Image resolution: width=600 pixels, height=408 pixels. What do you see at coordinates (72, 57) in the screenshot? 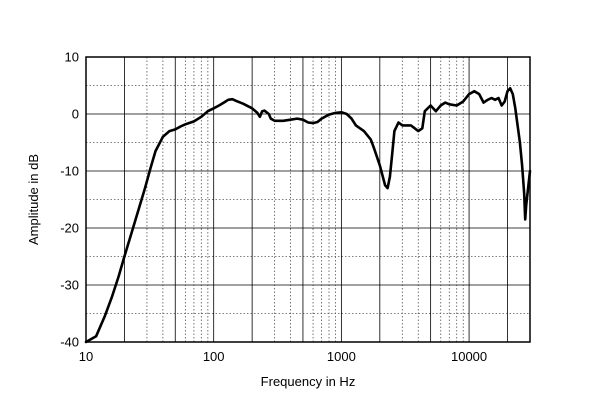
I see `y-tick-label: 10` at bounding box center [72, 57].